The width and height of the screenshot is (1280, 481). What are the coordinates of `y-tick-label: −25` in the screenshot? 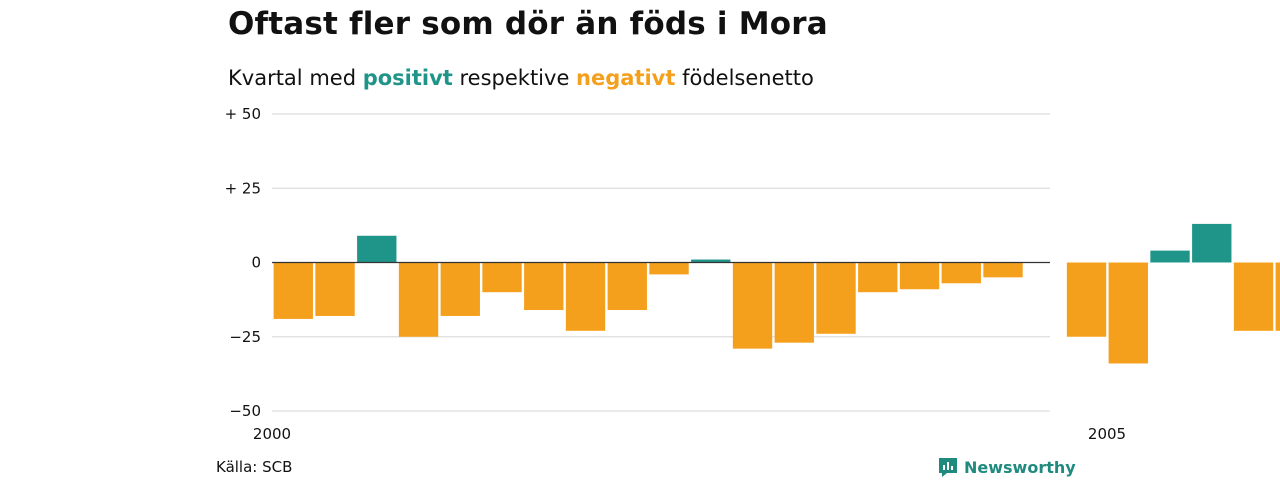 It's located at (245, 337).